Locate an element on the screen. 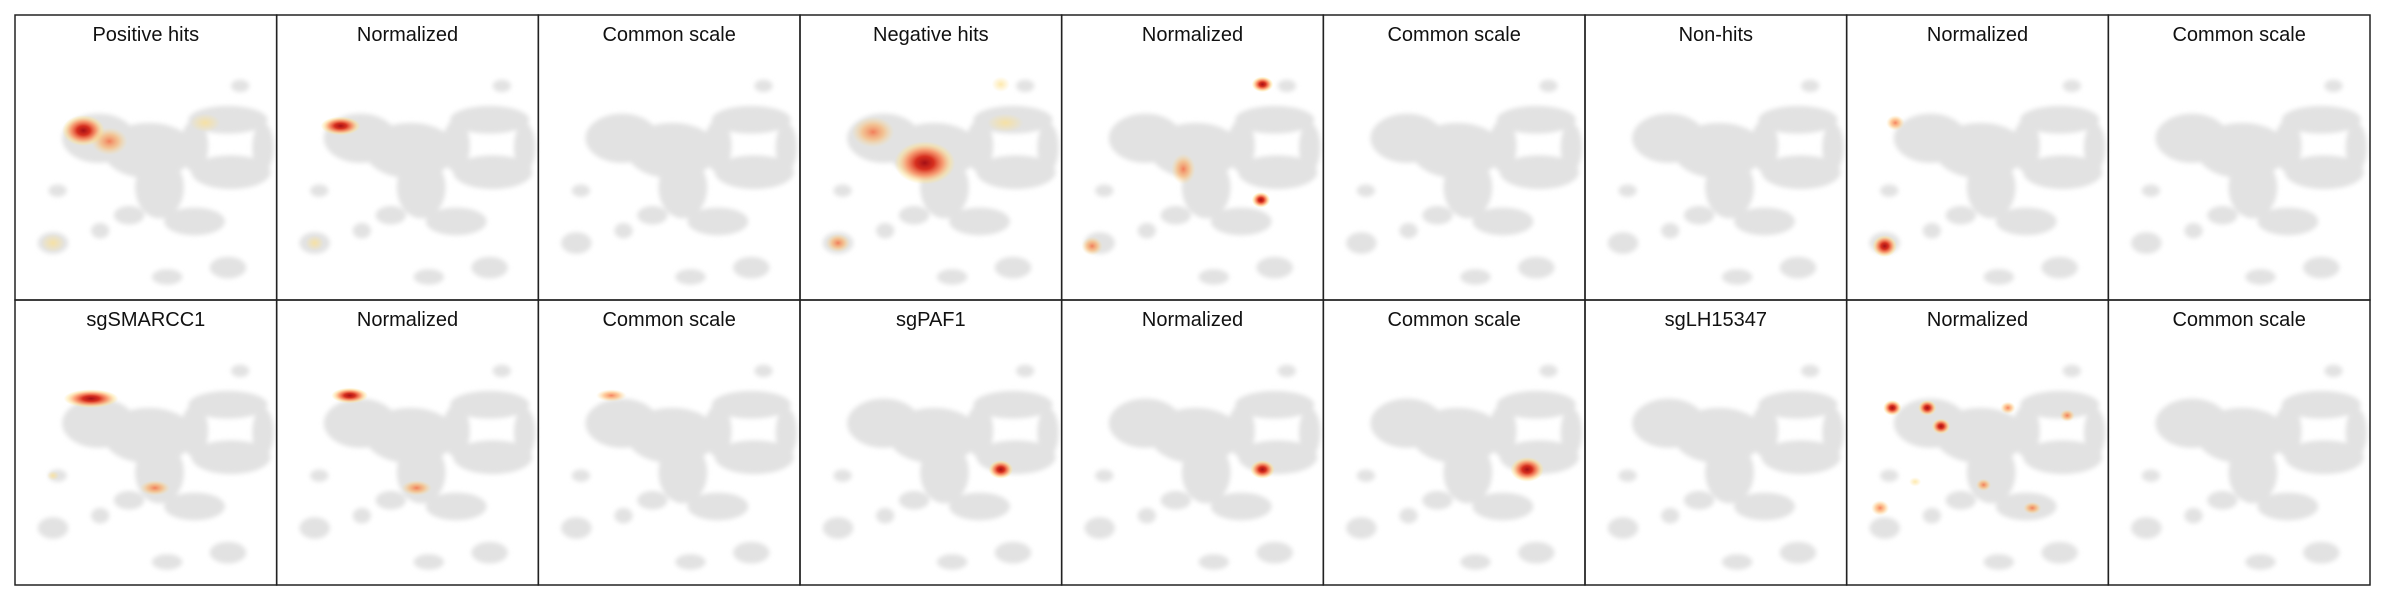  panel-title: sgSMARCC1 is located at coordinates (145, 320).